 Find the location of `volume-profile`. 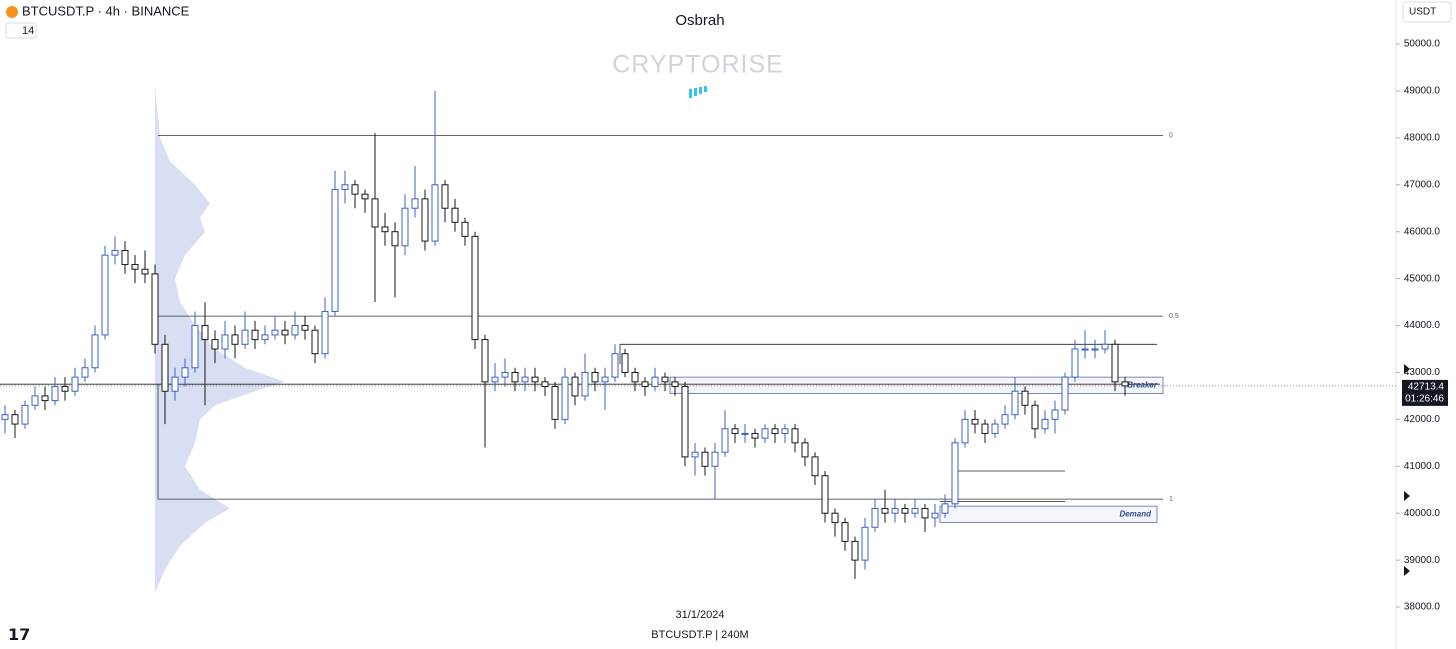

volume-profile is located at coordinates (220, 339).